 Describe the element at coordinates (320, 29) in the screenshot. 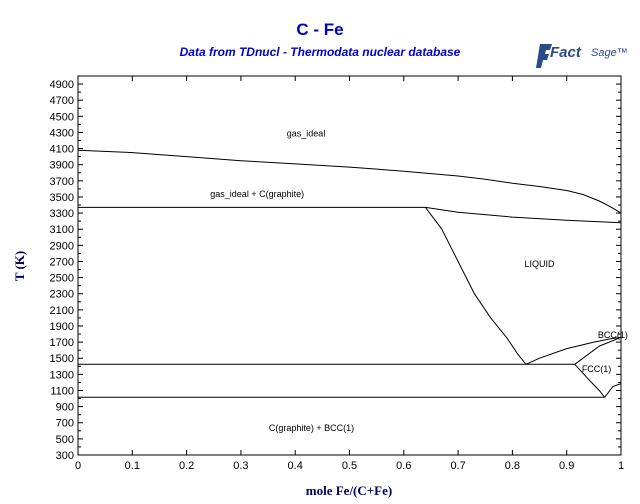

I see `chart-title: C - Fe` at that location.